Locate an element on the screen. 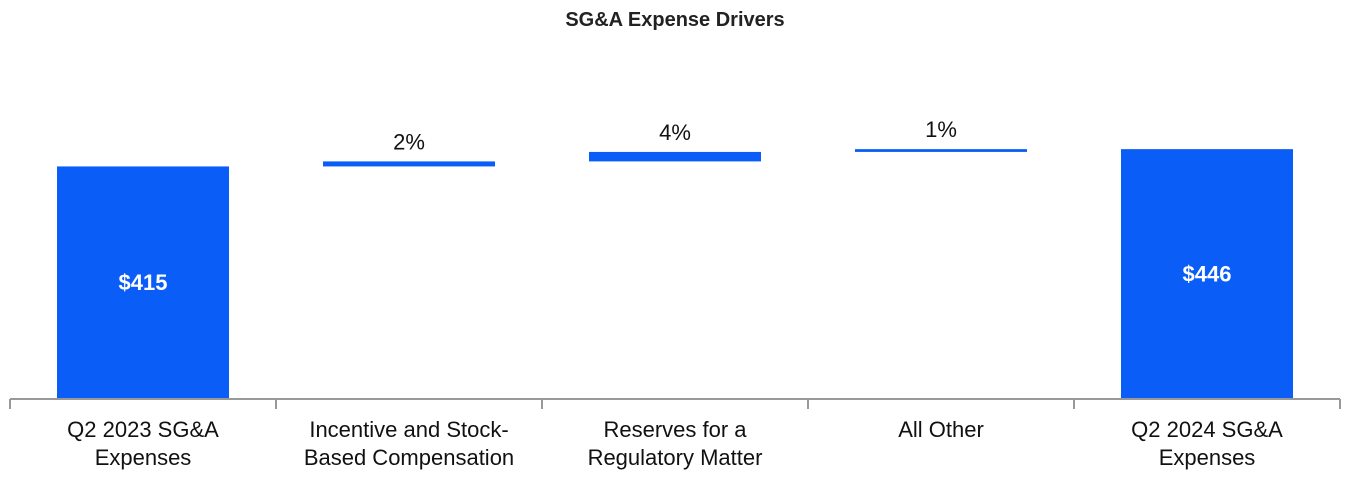 This screenshot has width=1350, height=480. total-value-label: $446 is located at coordinates (1207, 274).